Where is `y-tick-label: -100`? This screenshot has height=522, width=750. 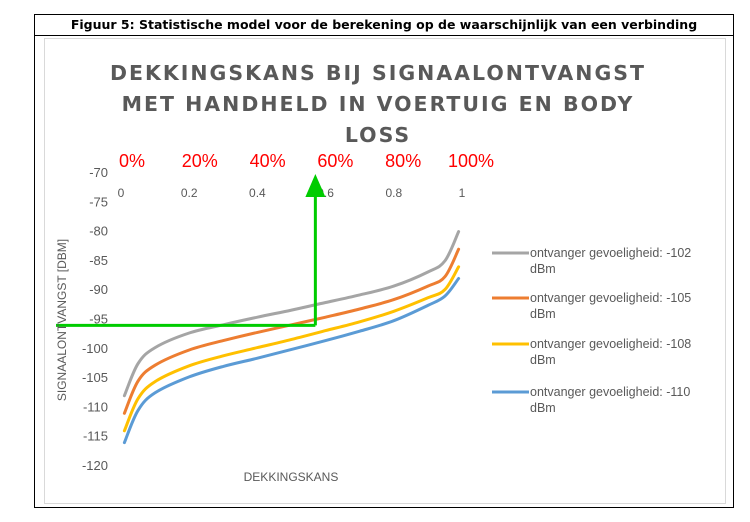 y-tick-label: -100 is located at coordinates (95, 348).